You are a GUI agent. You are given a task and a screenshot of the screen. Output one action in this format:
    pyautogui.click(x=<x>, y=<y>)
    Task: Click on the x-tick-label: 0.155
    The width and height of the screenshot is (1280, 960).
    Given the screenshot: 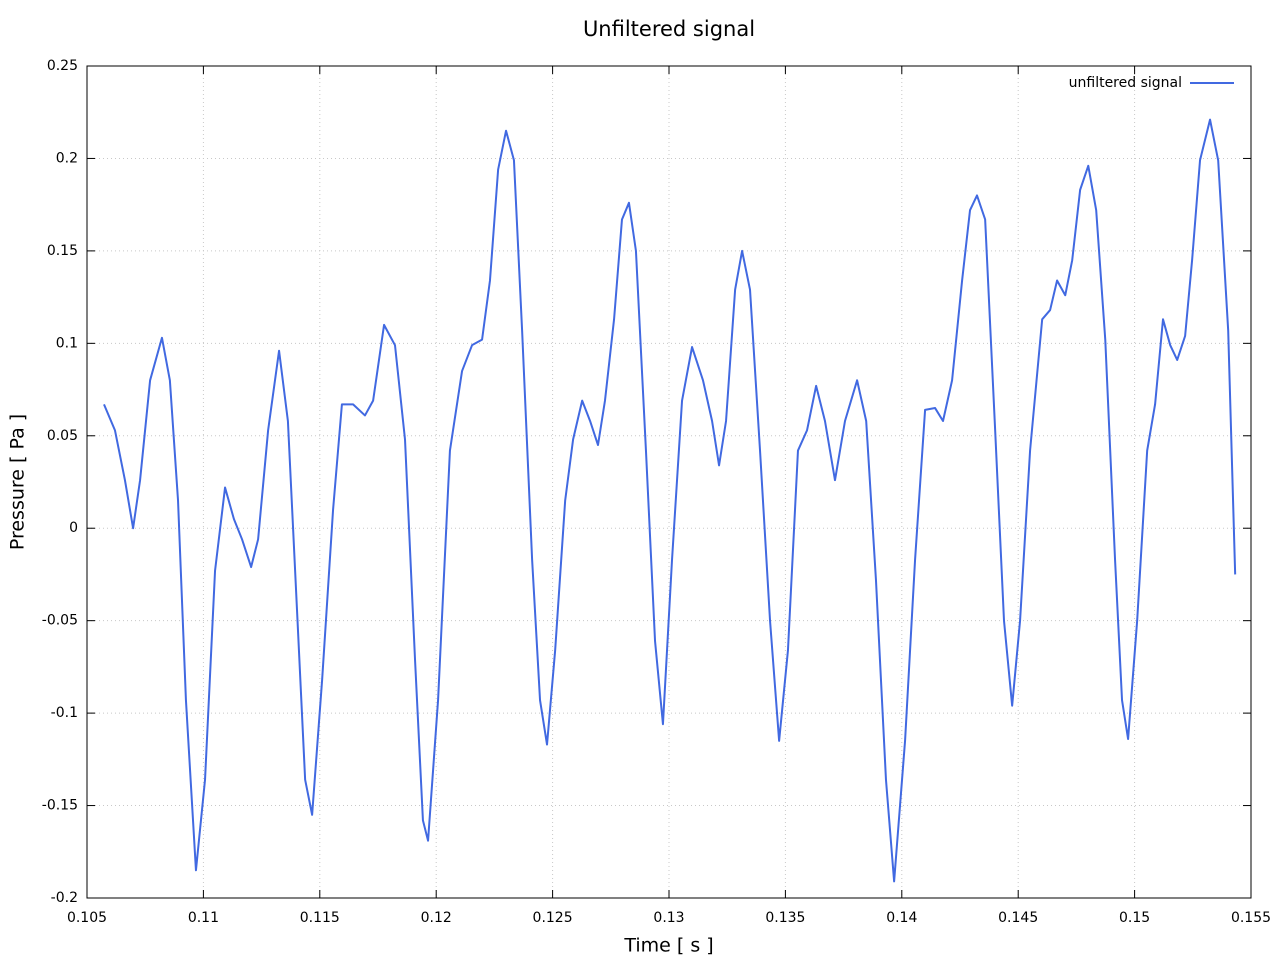 What is the action you would take?
    pyautogui.click(x=1251, y=918)
    